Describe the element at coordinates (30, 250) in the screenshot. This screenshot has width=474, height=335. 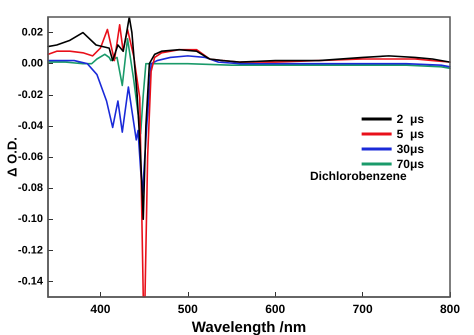
I see `y-tick-label: -0.12` at that location.